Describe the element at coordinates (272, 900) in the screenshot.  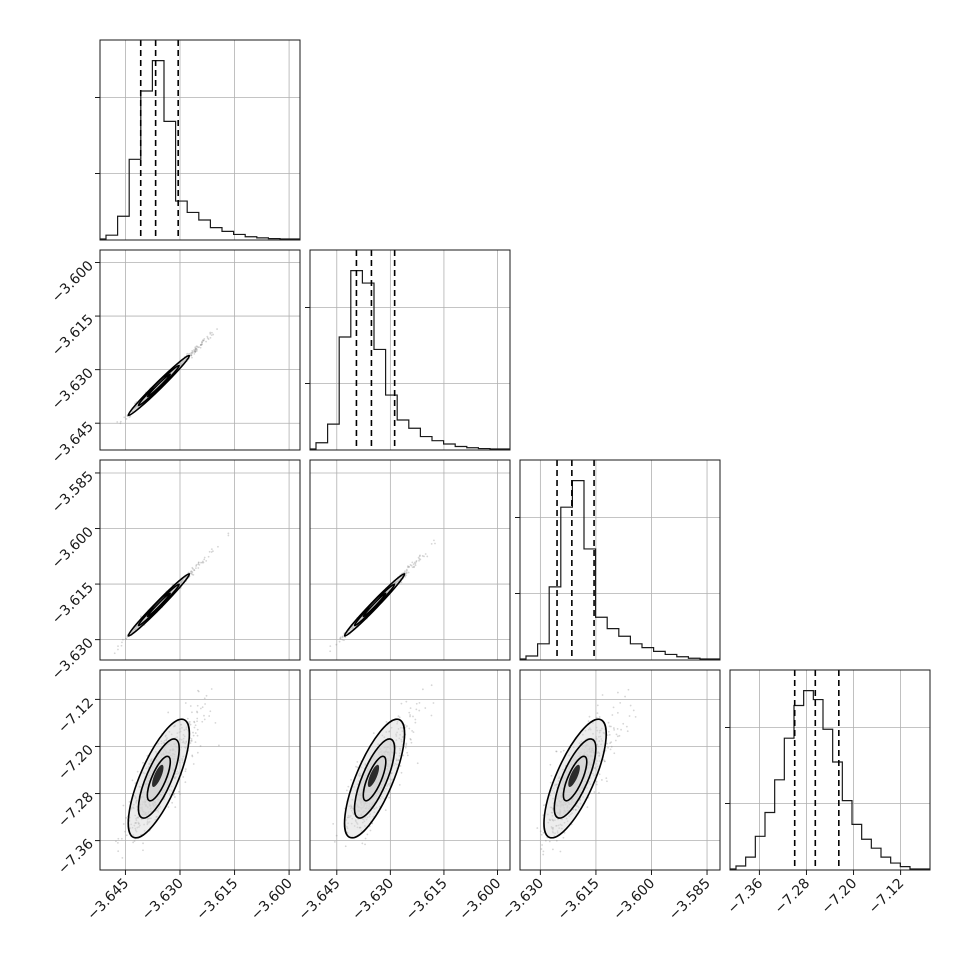
I see `x-tick-label-1-4: −3.600` at that location.